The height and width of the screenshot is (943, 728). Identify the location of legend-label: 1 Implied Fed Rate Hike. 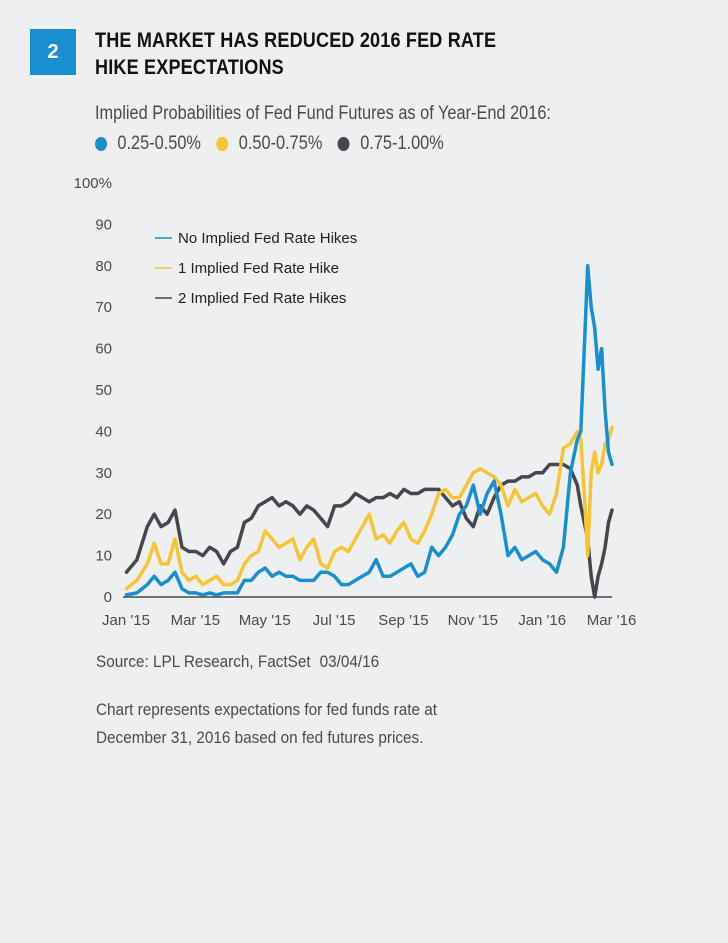
(258, 268).